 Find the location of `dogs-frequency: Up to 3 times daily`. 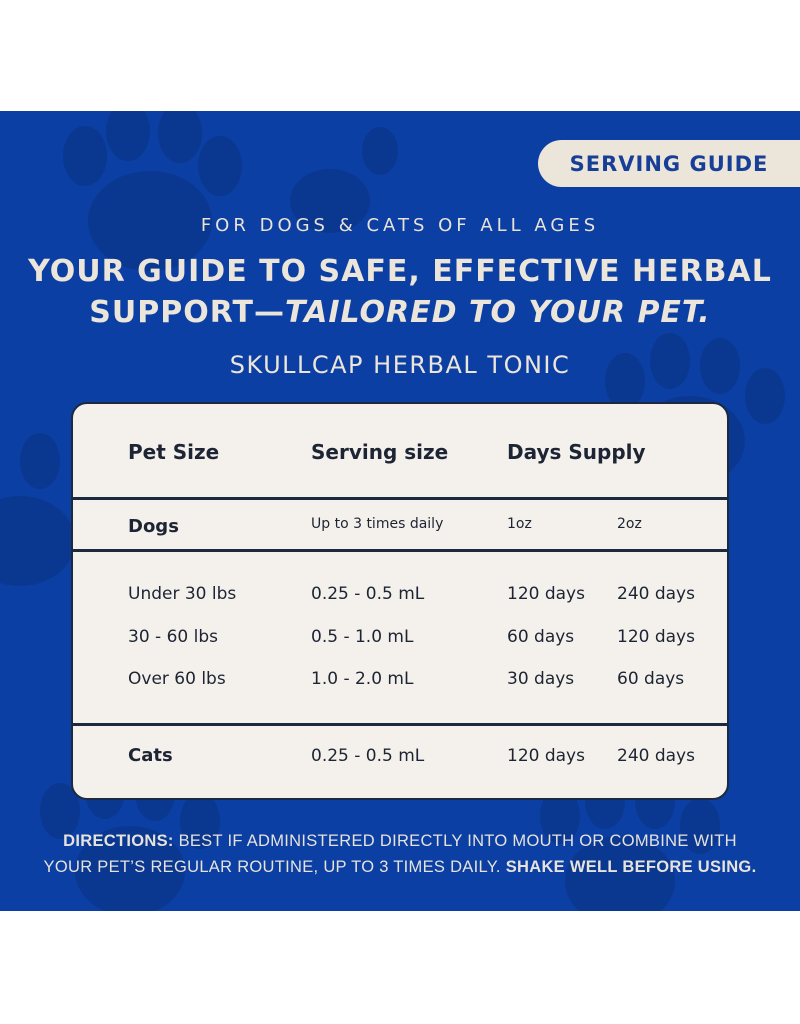

dogs-frequency: Up to 3 times daily is located at coordinates (377, 524).